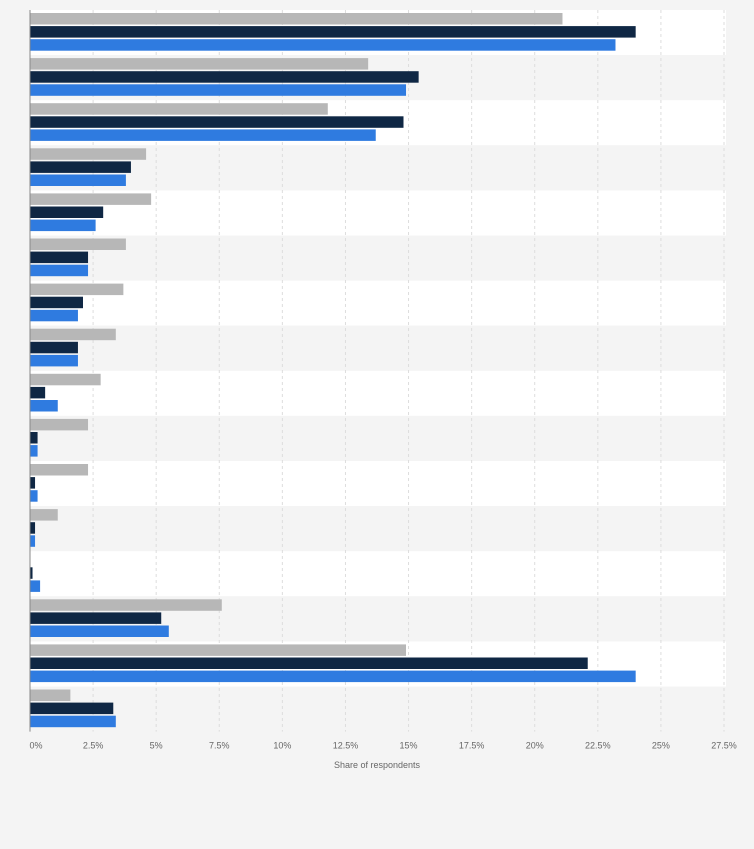 This screenshot has height=849, width=754. Describe the element at coordinates (472, 746) in the screenshot. I see `x-tick-label: 17.5%` at that location.